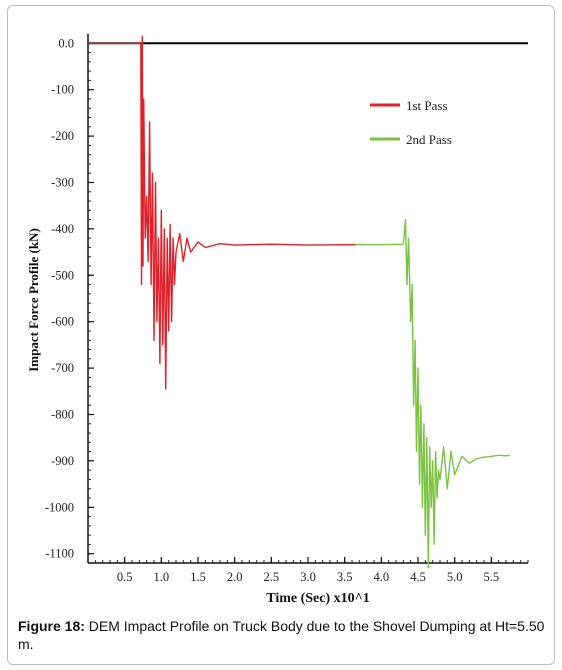 The image size is (562, 670). I want to click on legend: 1st Pass 2nd Pass, so click(411, 122).